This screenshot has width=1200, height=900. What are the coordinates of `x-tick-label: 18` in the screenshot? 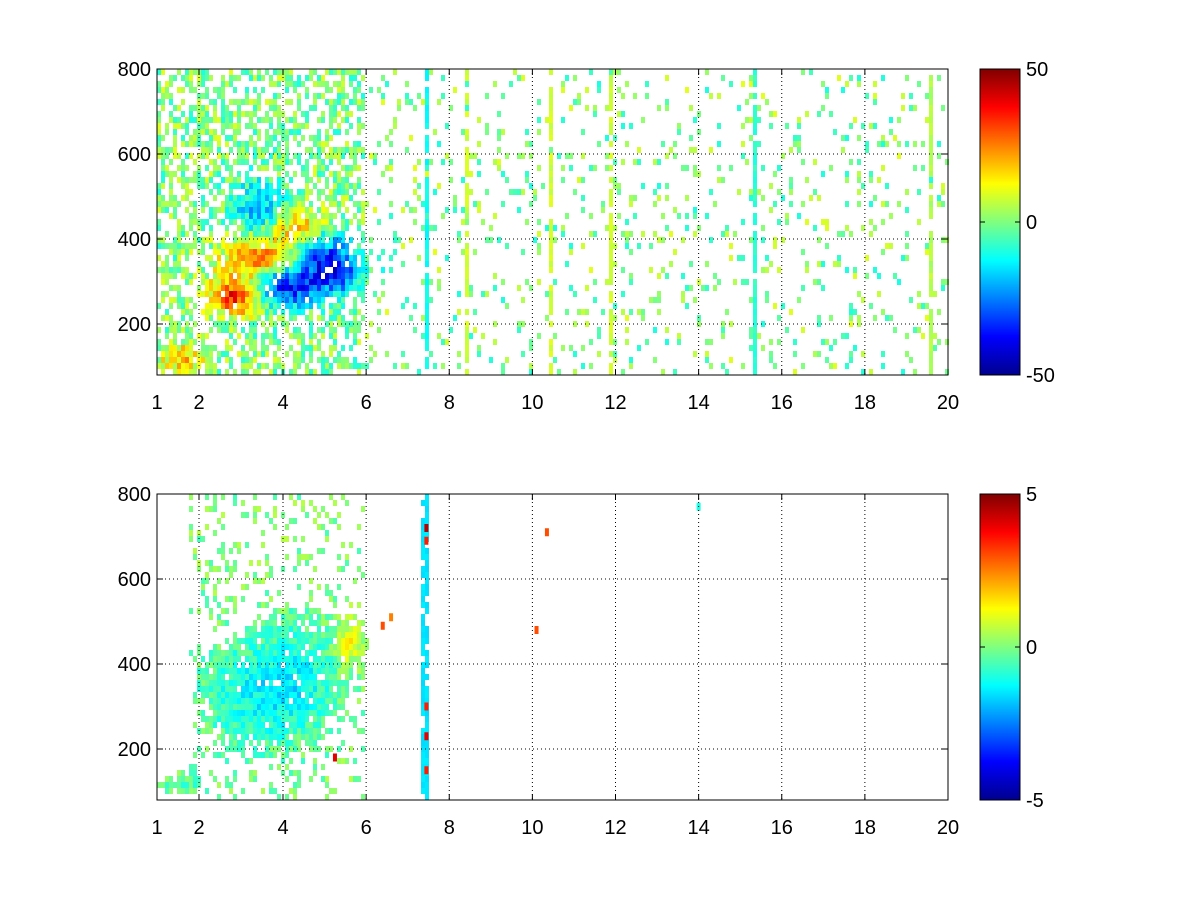 It's located at (865, 828).